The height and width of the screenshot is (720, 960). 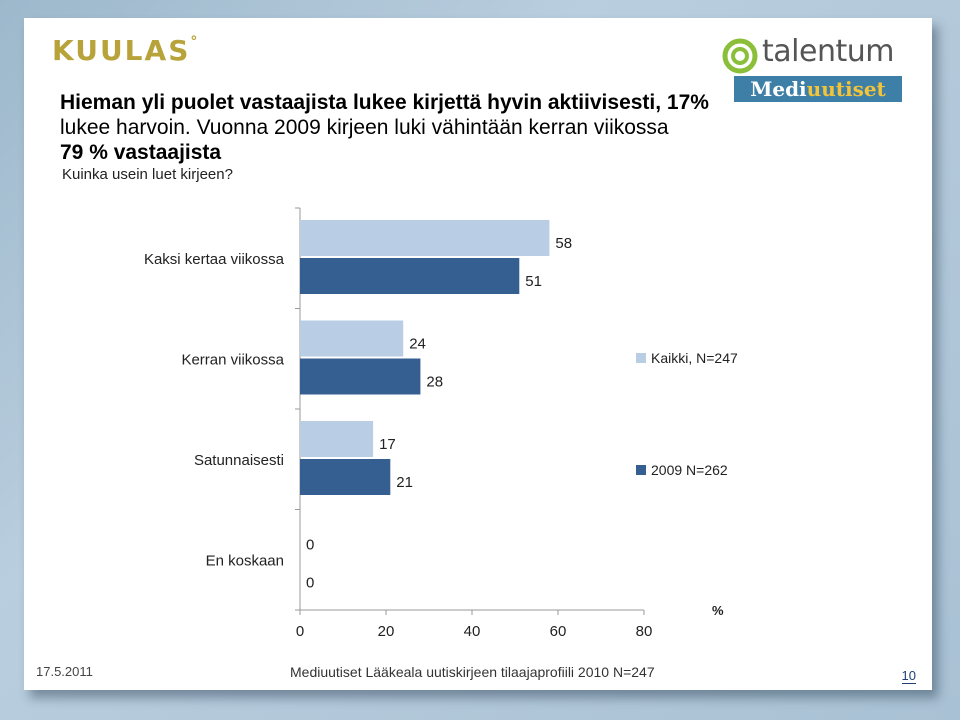 What do you see at coordinates (417, 344) in the screenshot?
I see `data-label: 24` at bounding box center [417, 344].